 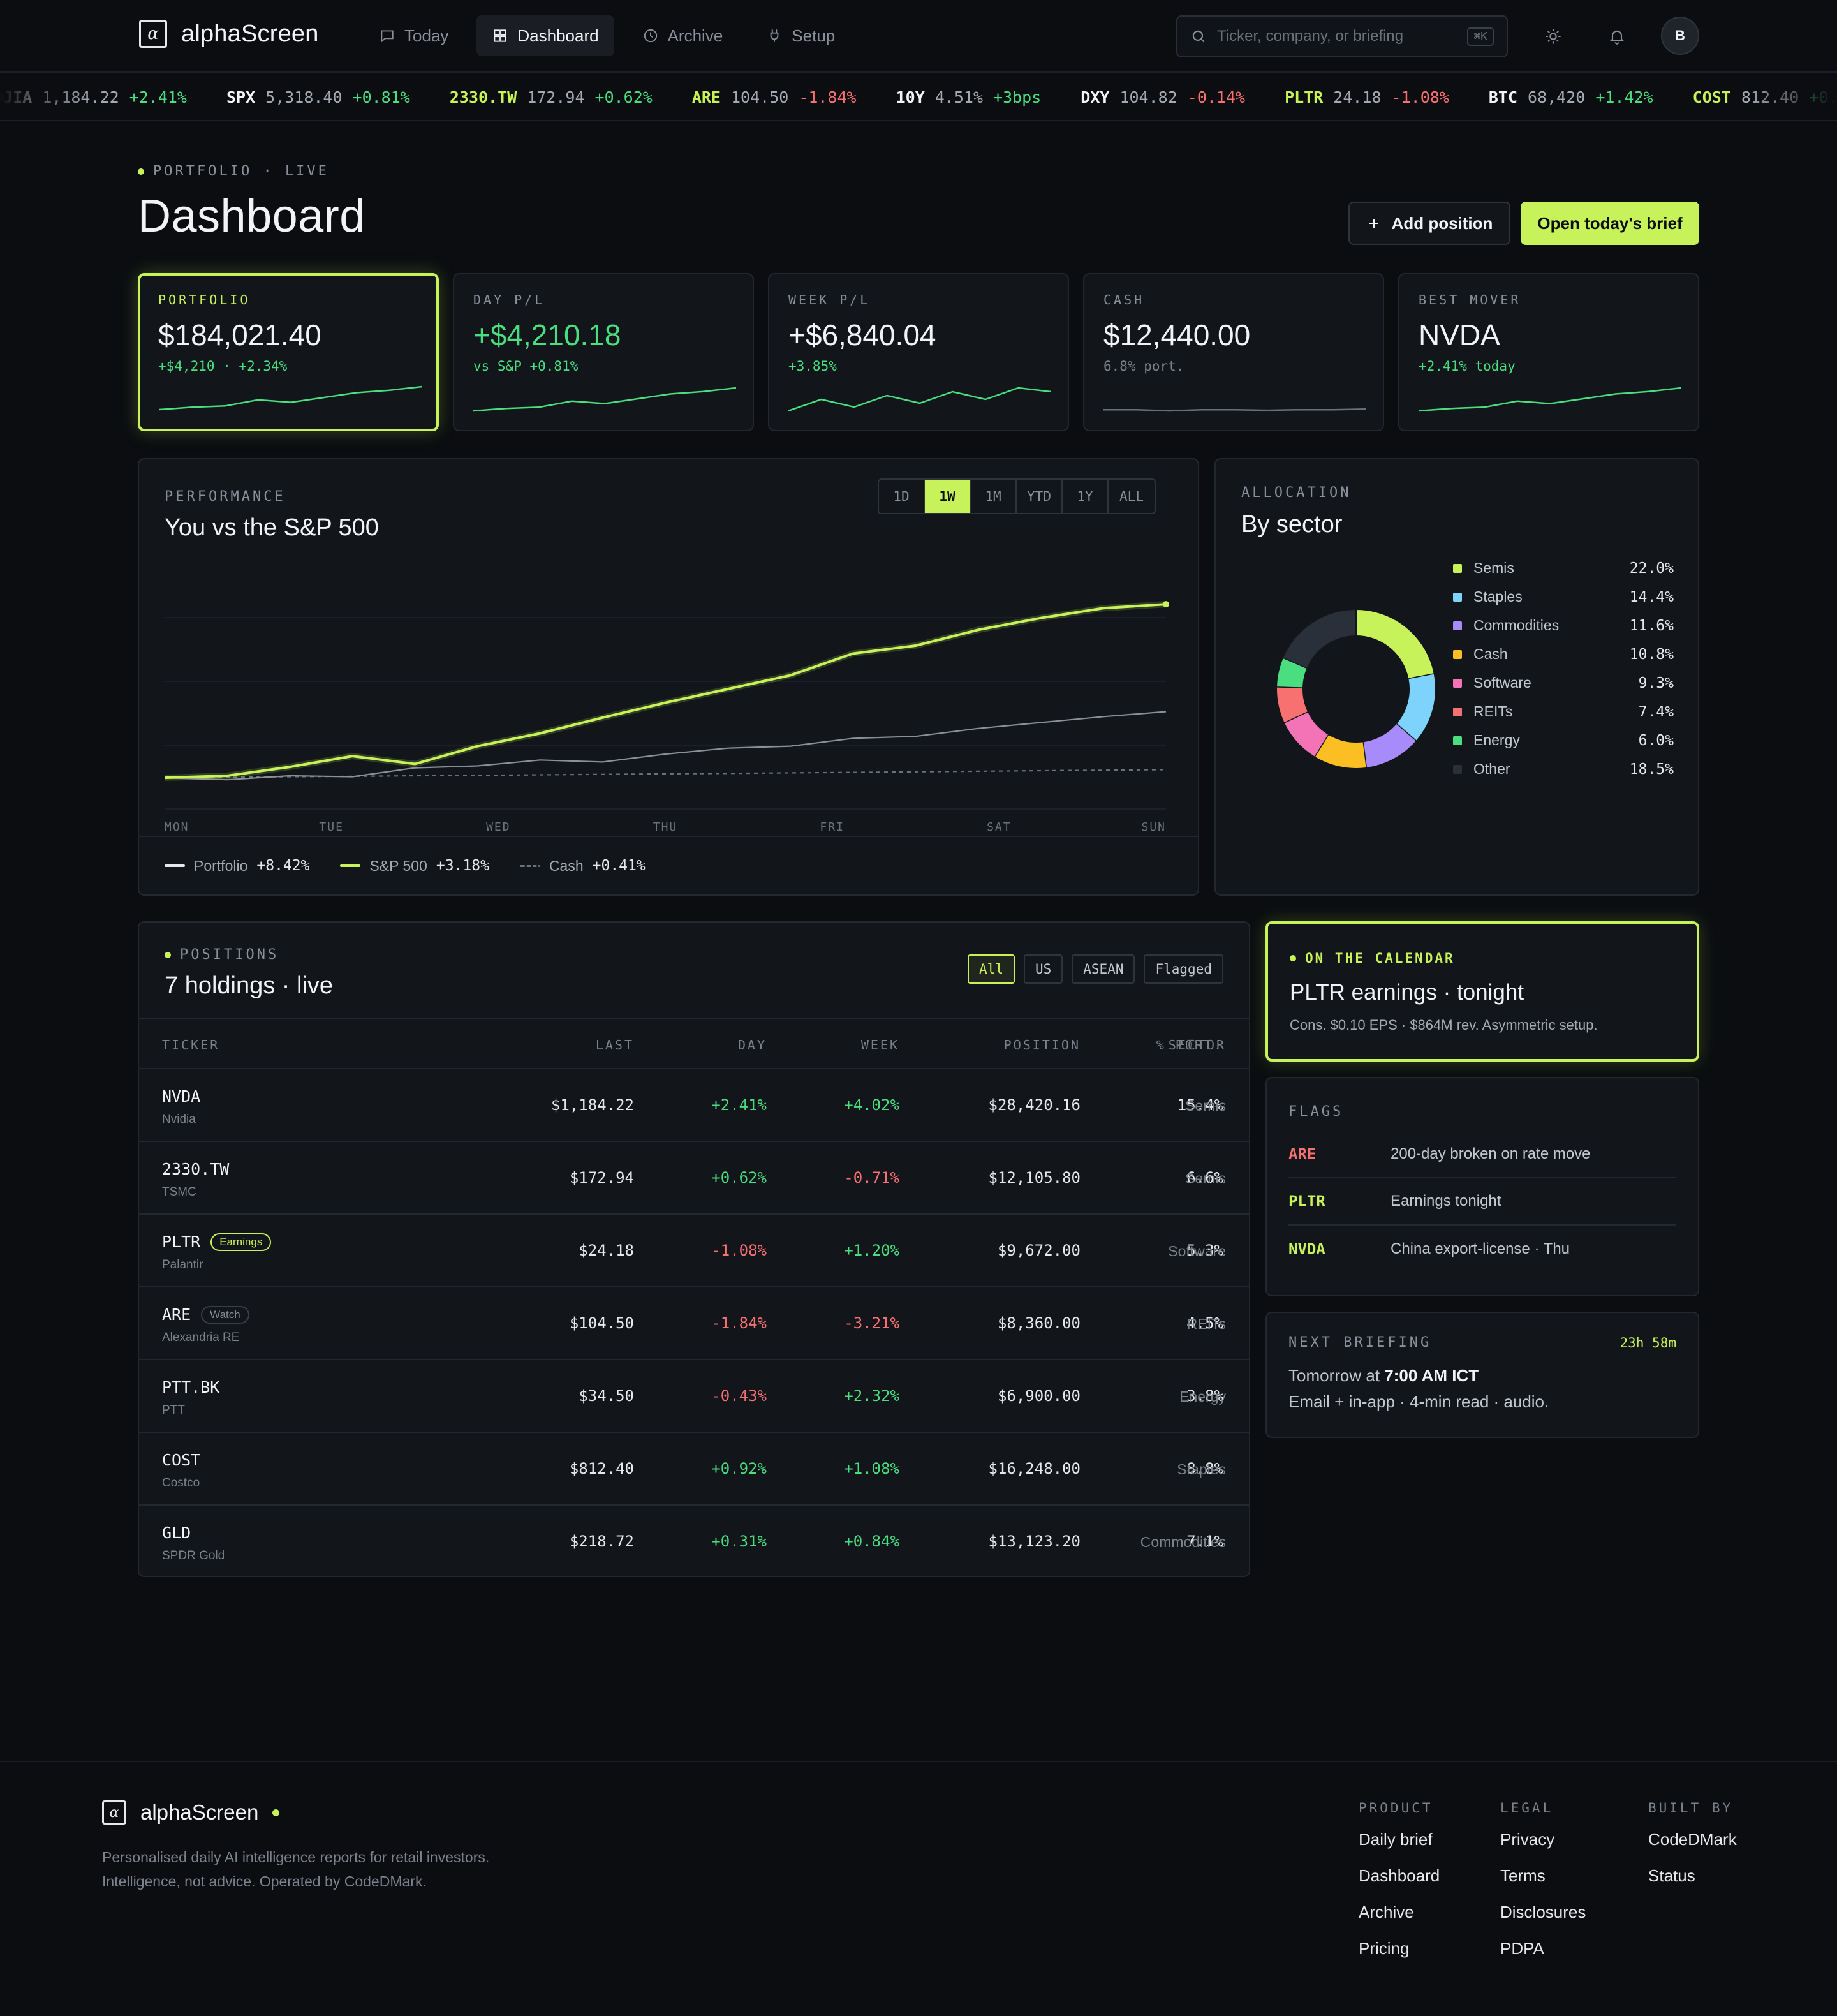 I want to click on range-button-1m: 1M, so click(x=994, y=496).